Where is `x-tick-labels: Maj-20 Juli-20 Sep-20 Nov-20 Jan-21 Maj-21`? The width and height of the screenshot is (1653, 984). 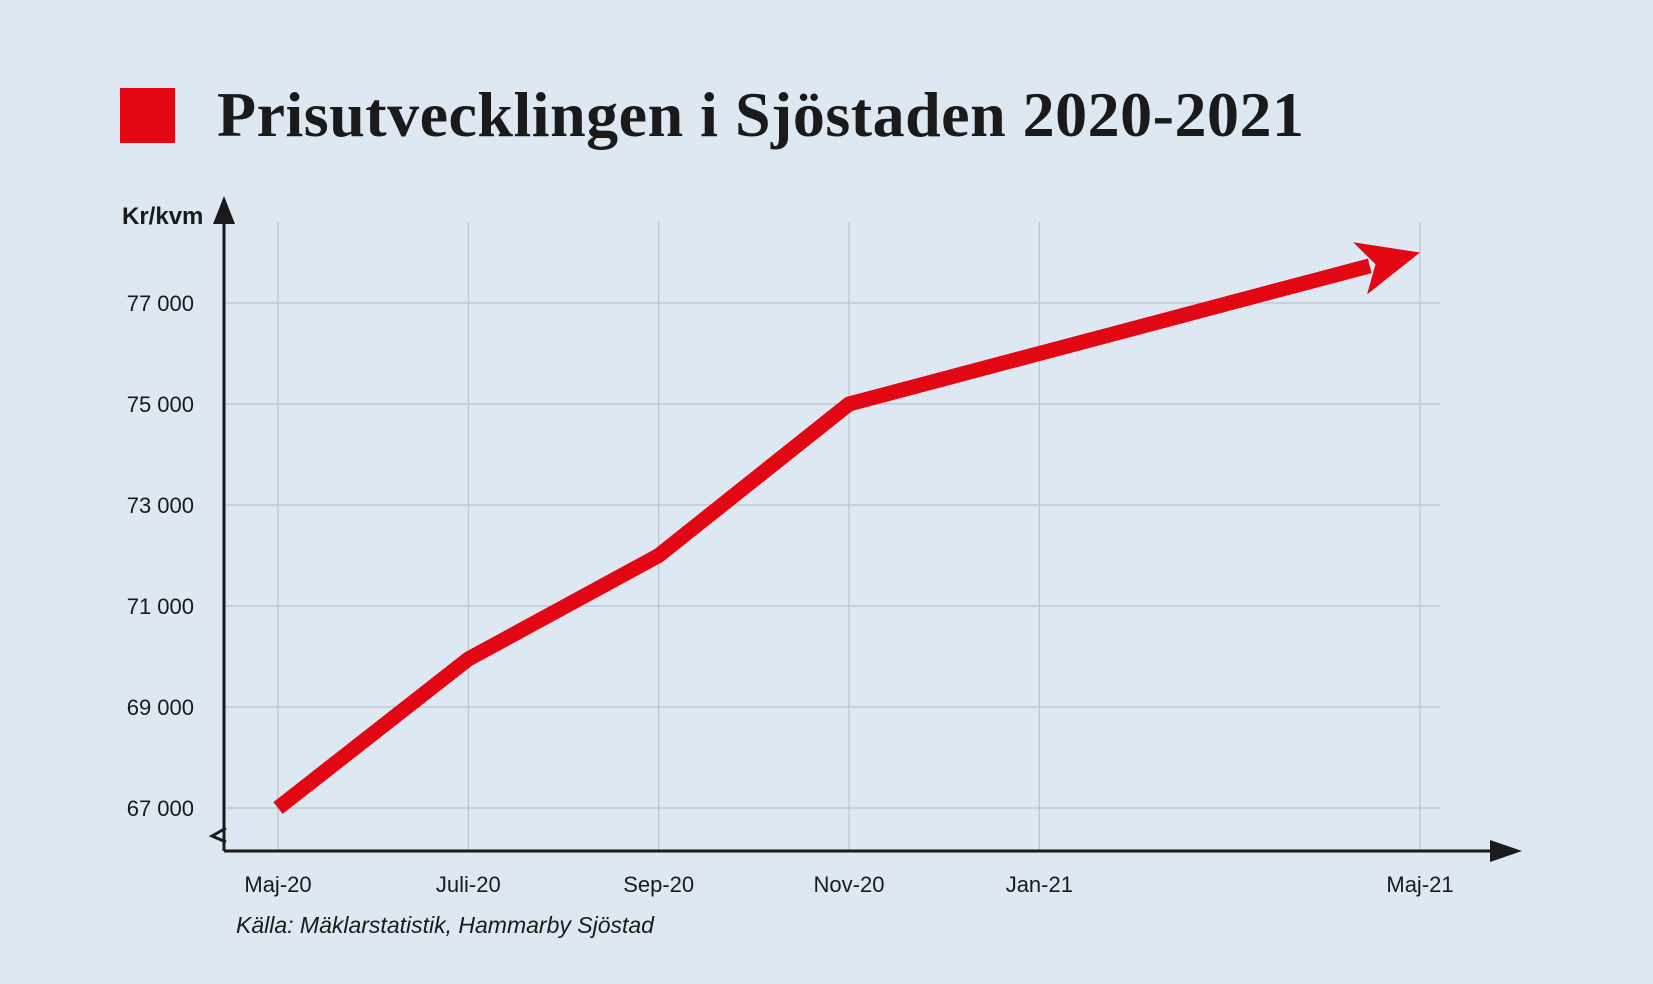
x-tick-labels: Maj-20 Juli-20 Sep-20 Nov-20 Jan-21 Maj-21 is located at coordinates (848, 884).